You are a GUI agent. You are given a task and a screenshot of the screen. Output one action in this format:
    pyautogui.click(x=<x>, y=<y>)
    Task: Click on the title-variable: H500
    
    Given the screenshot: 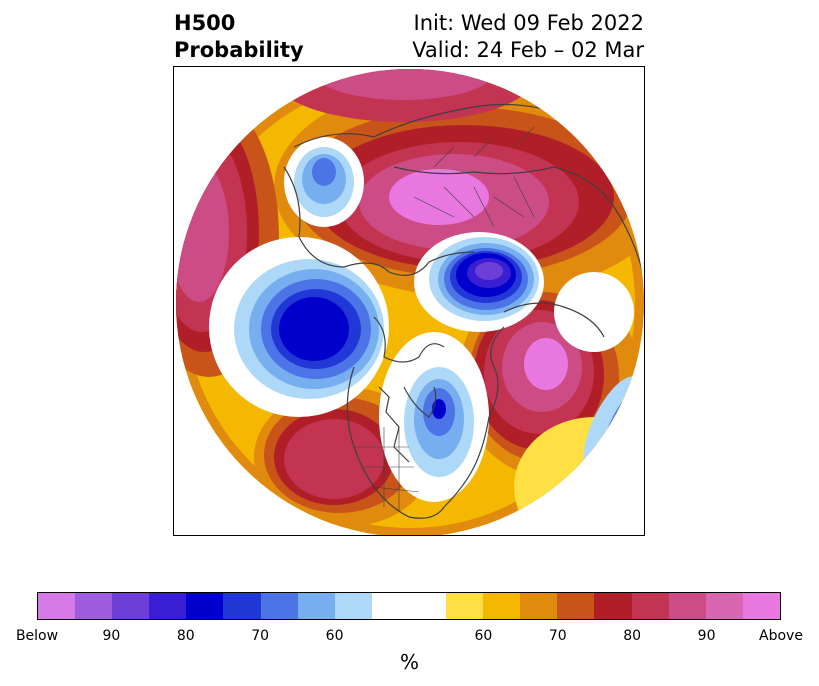 What is the action you would take?
    pyautogui.click(x=205, y=23)
    